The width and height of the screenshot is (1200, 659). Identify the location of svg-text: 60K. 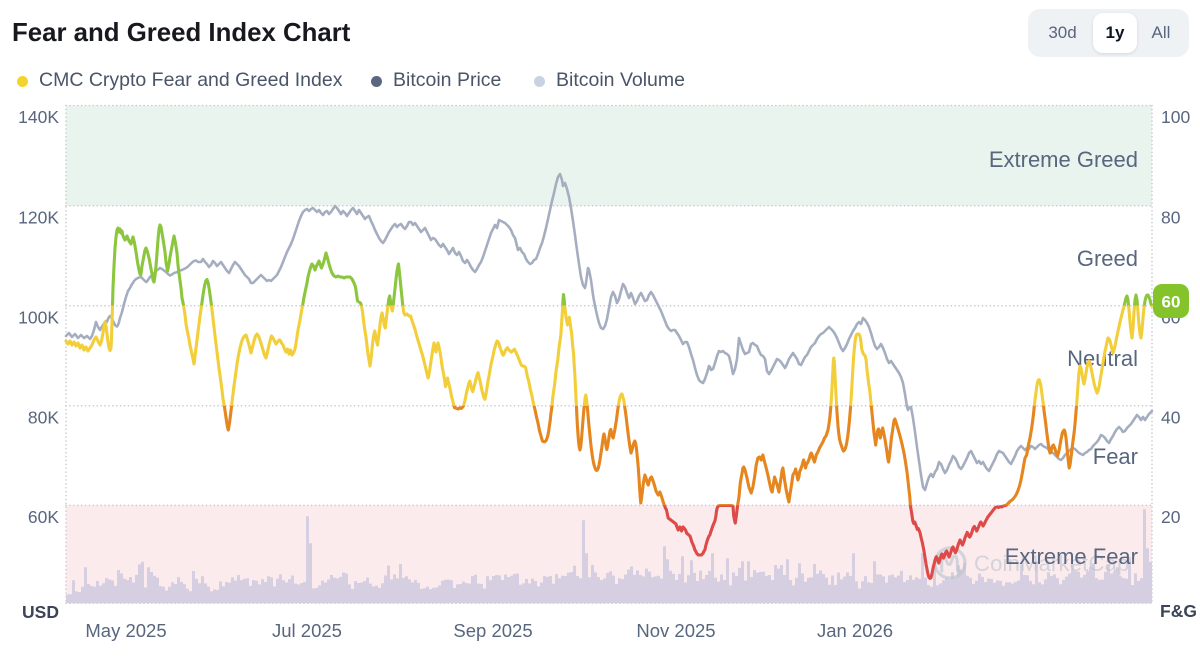
(43, 517).